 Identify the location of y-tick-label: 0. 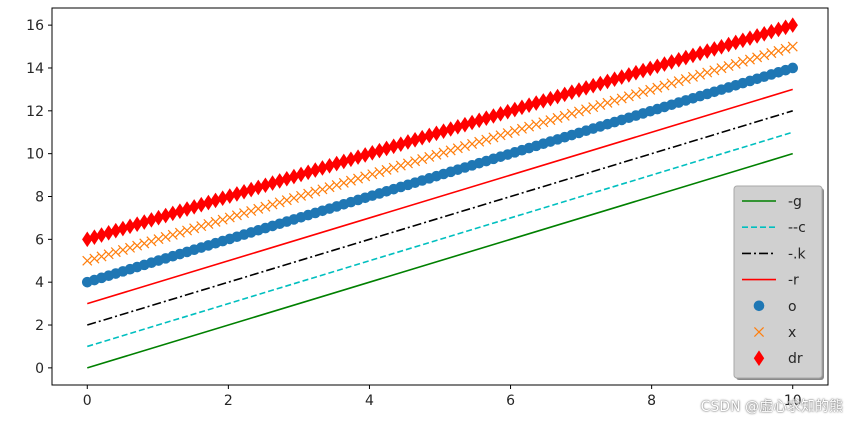
(39, 369).